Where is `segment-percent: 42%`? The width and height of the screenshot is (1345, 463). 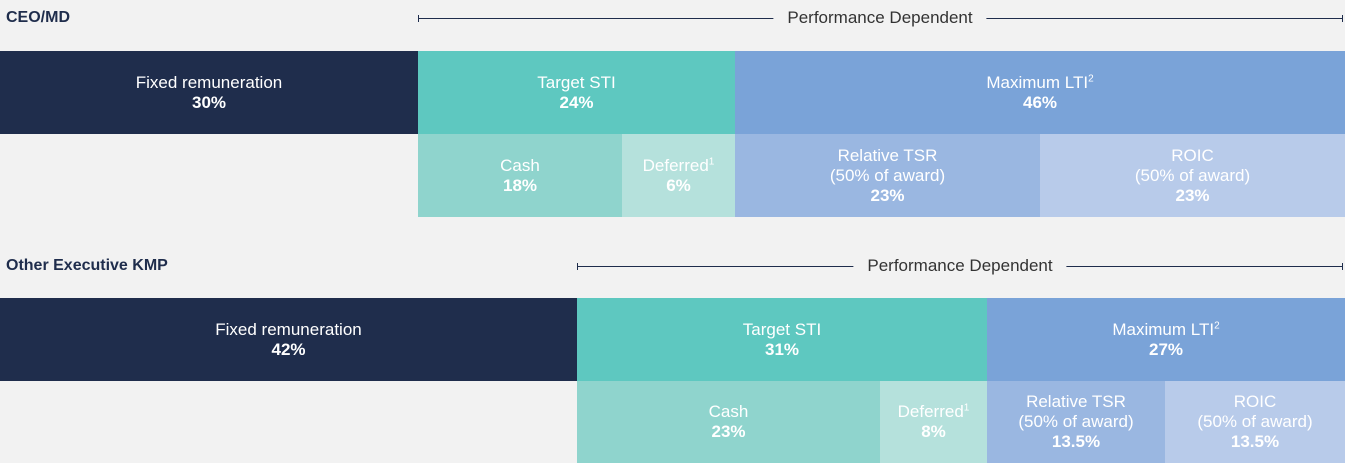 segment-percent: 42% is located at coordinates (288, 349).